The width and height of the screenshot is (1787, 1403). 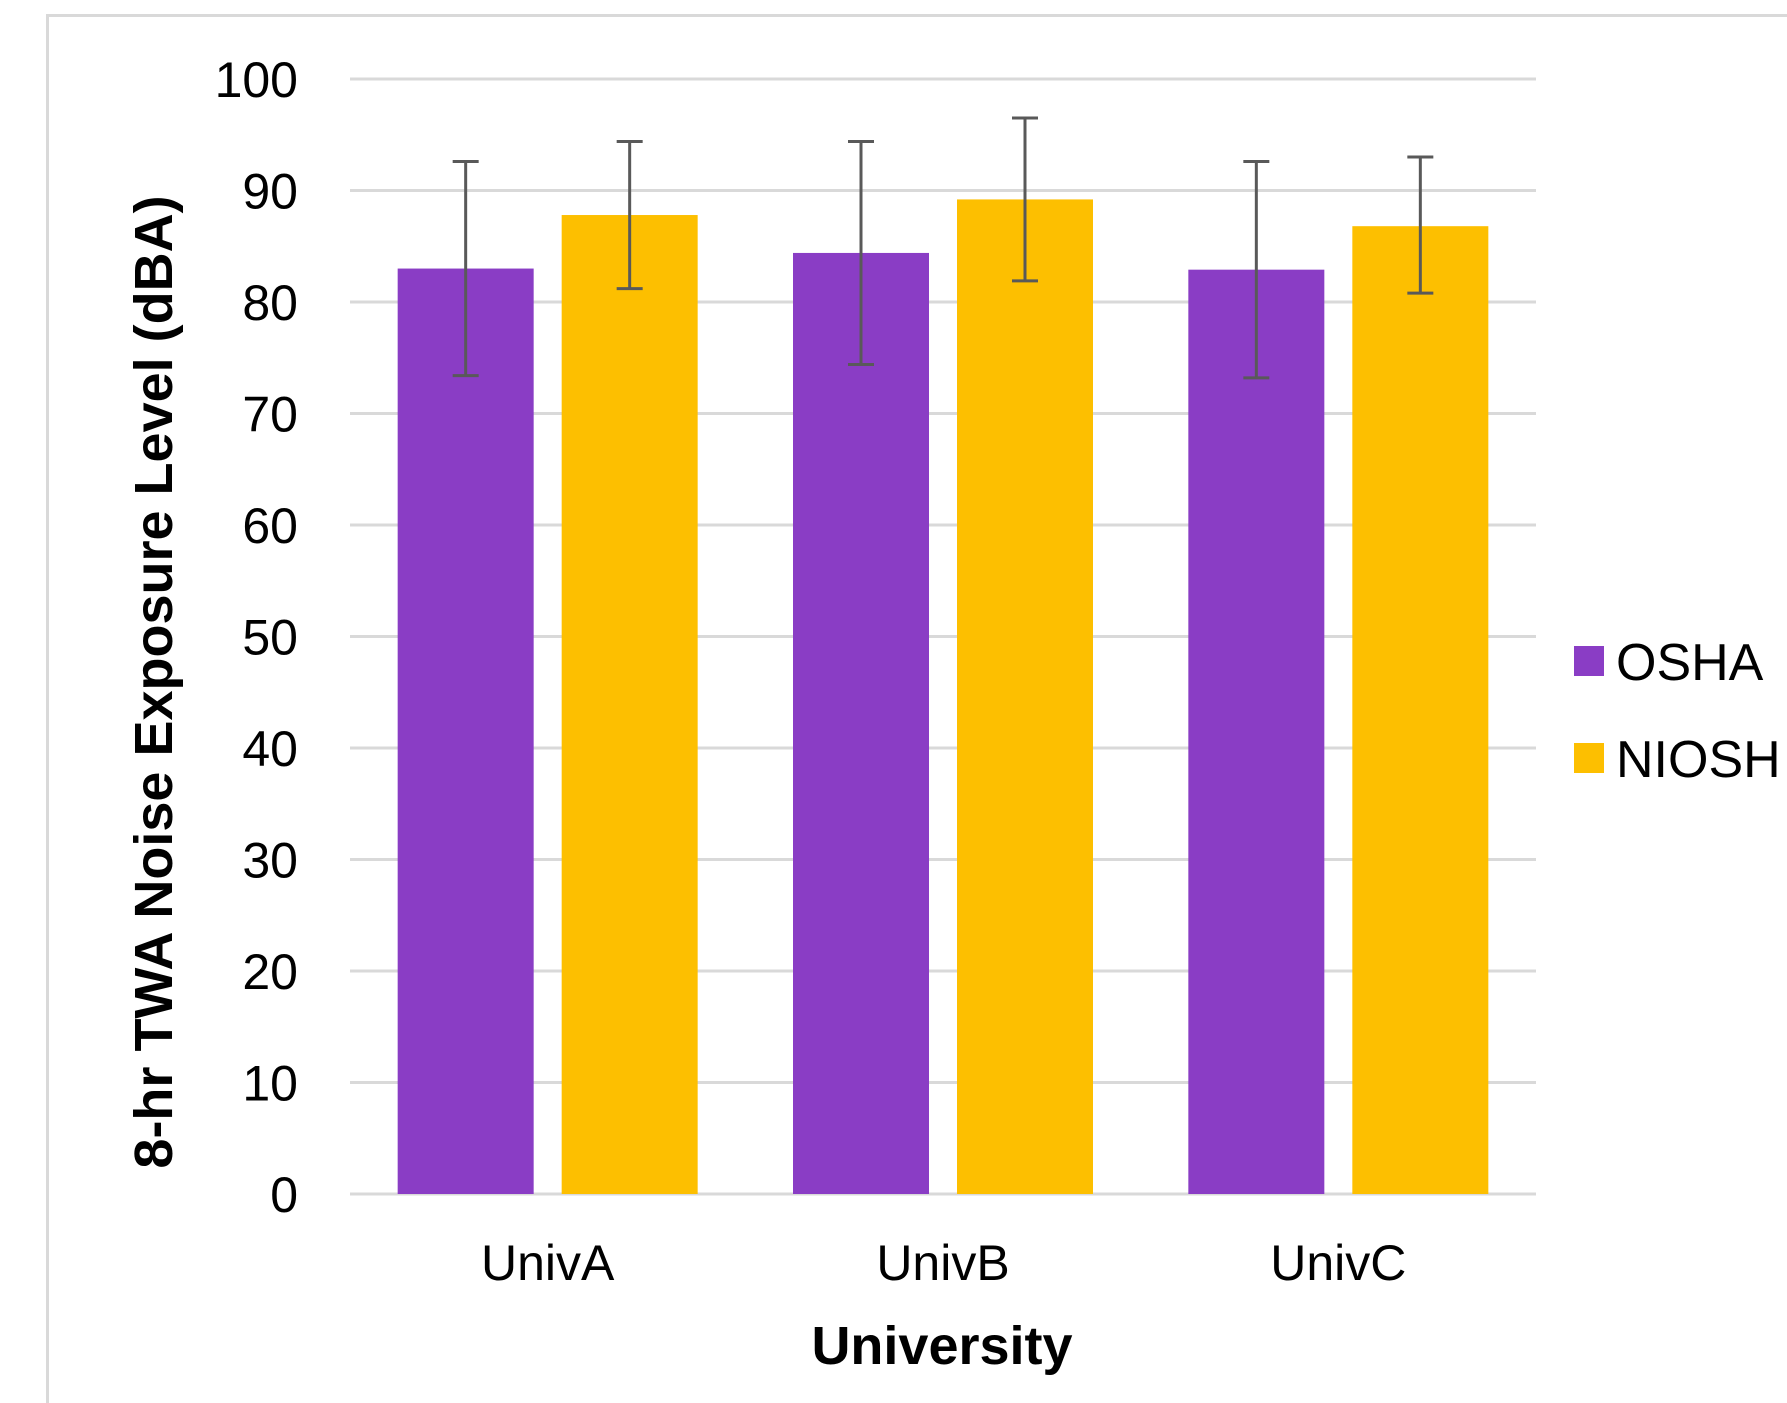 What do you see at coordinates (861, 723) in the screenshot?
I see `bar-osha-univb` at bounding box center [861, 723].